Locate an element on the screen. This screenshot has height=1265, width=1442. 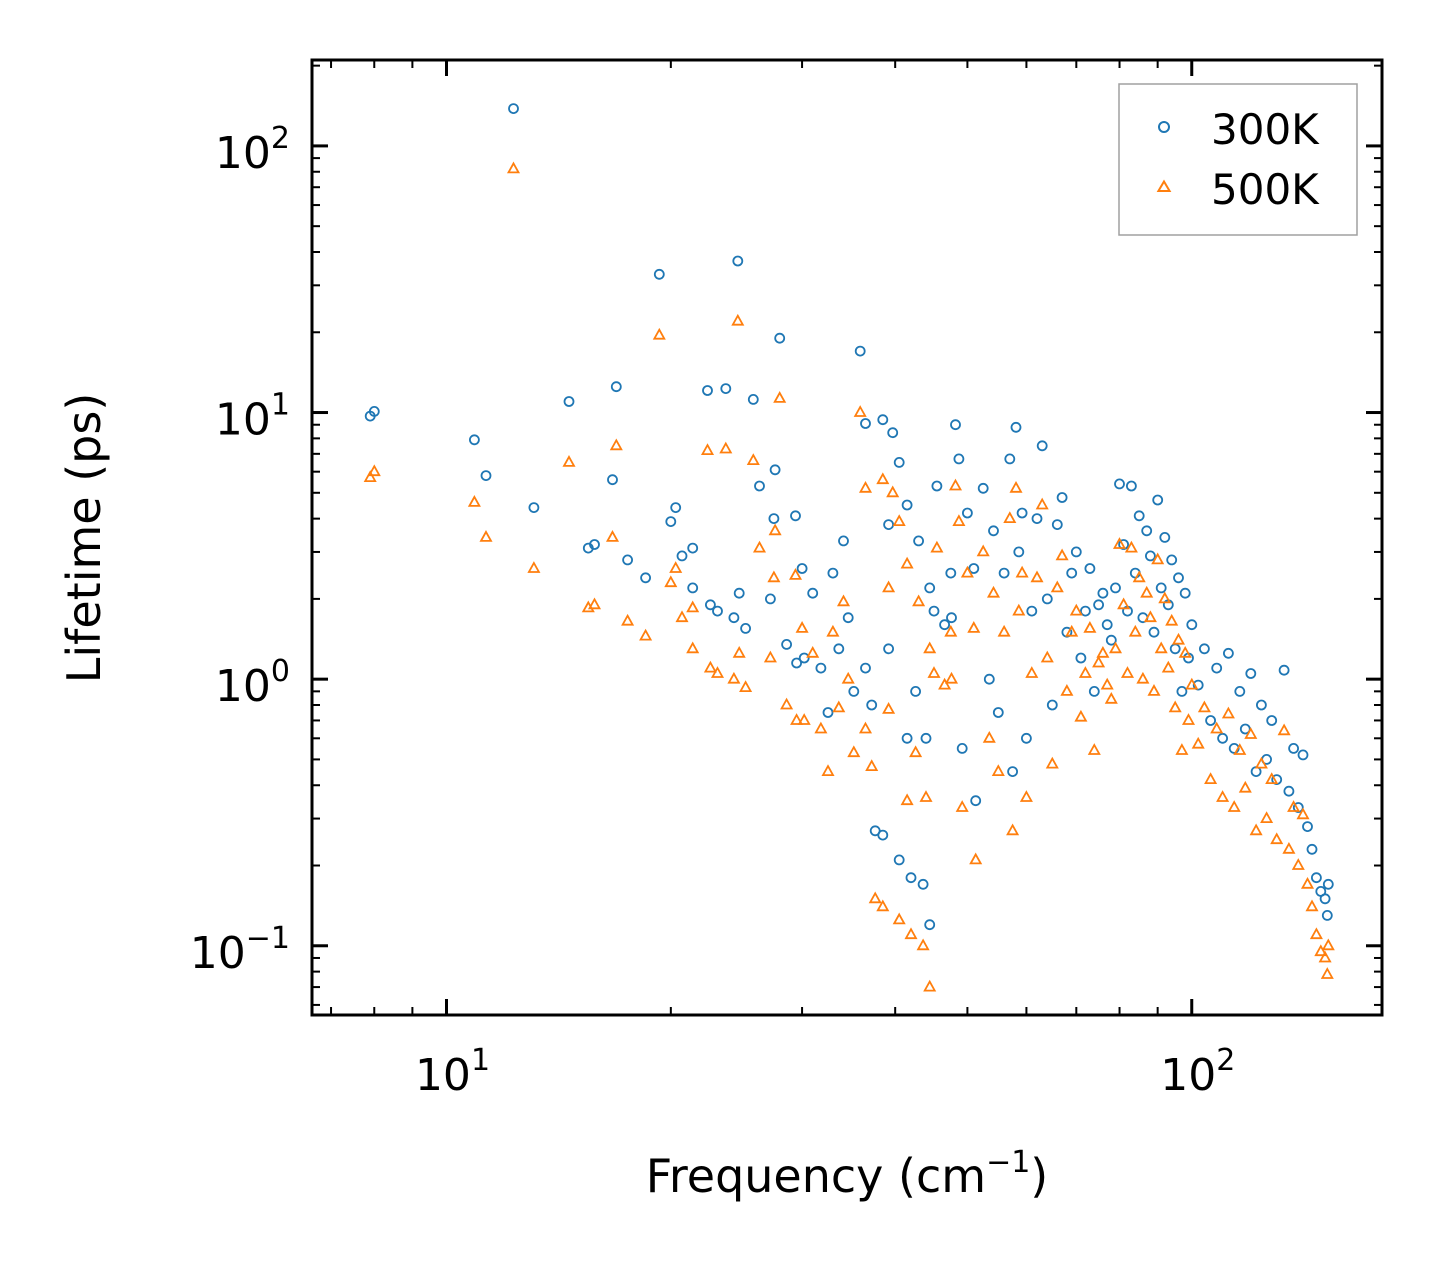
legend-label-500k: 500K is located at coordinates (1265, 189).